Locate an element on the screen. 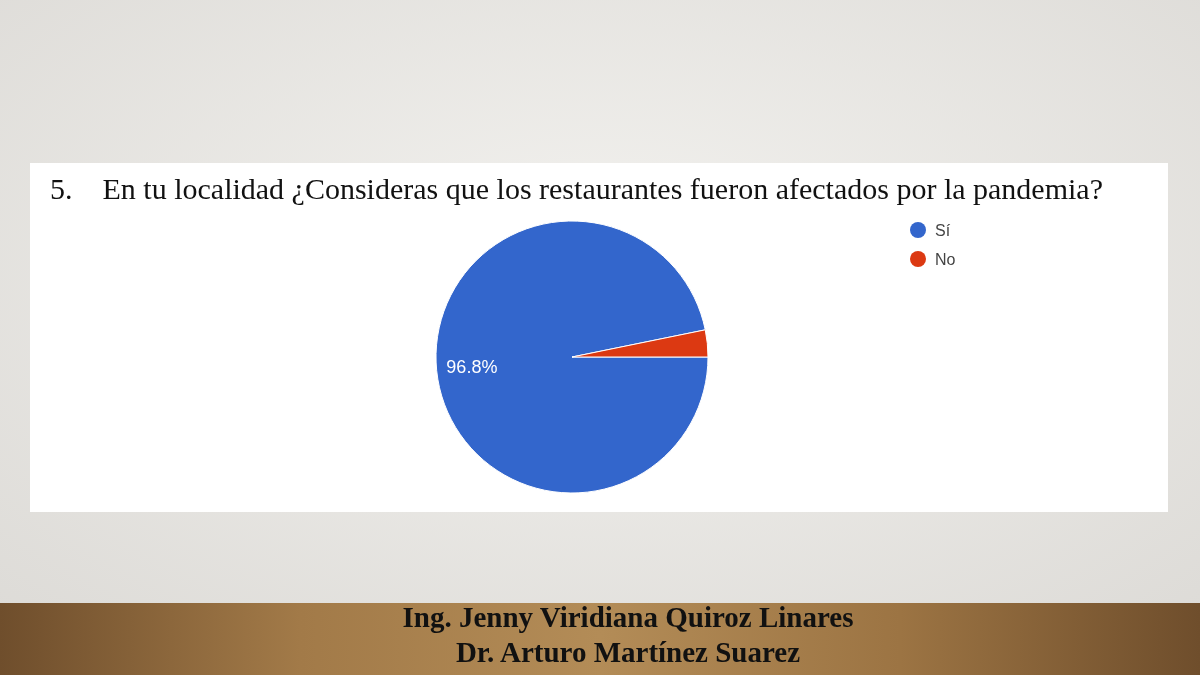 This screenshot has width=1200, height=675. text: Dr. Arturo Martínez Suarez is located at coordinates (628, 652).